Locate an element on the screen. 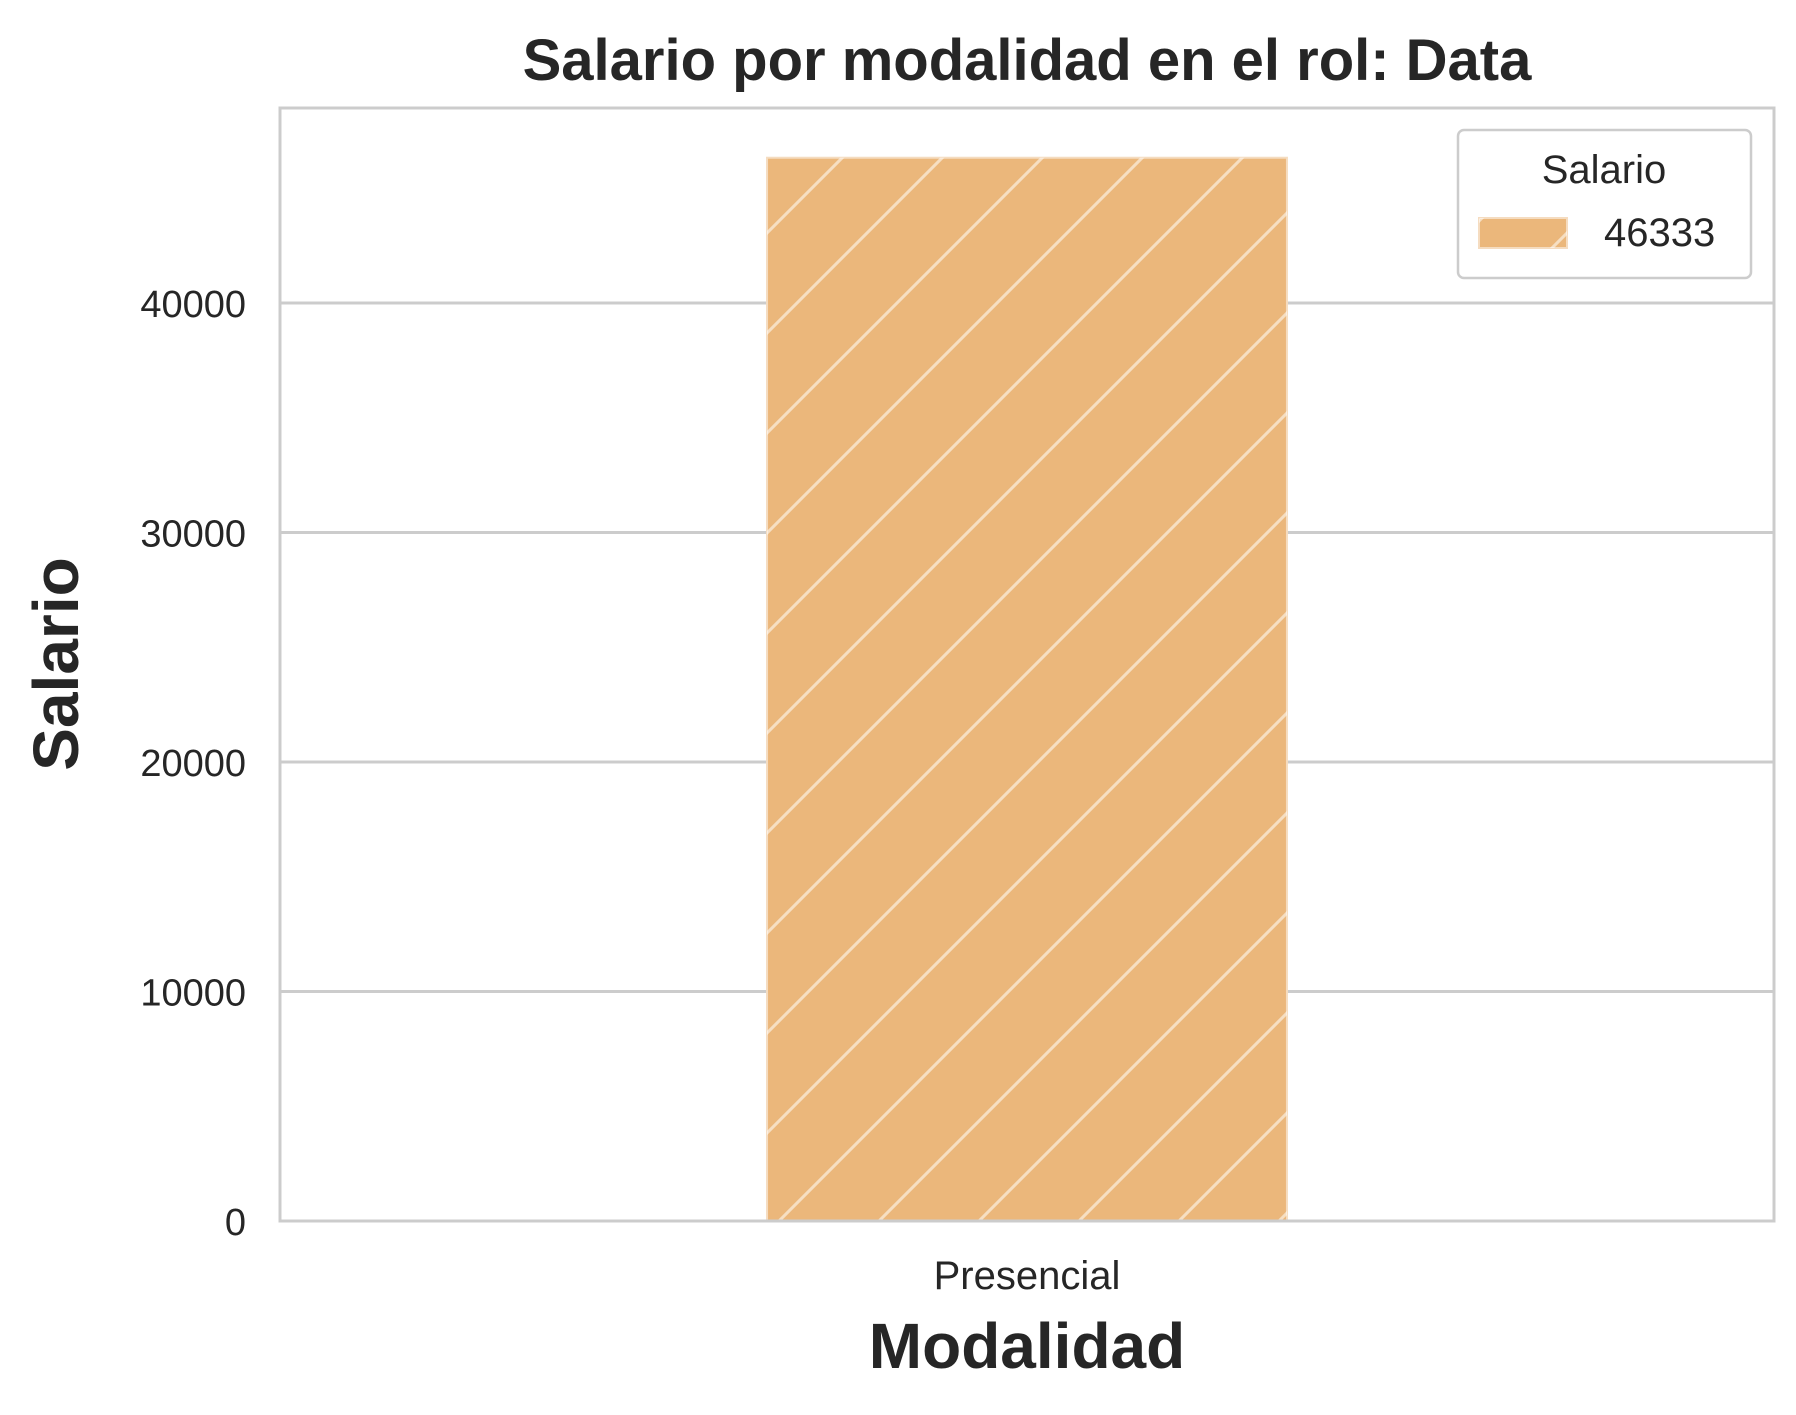 This screenshot has width=1796, height=1415. legend-title: Salario is located at coordinates (1604, 170).